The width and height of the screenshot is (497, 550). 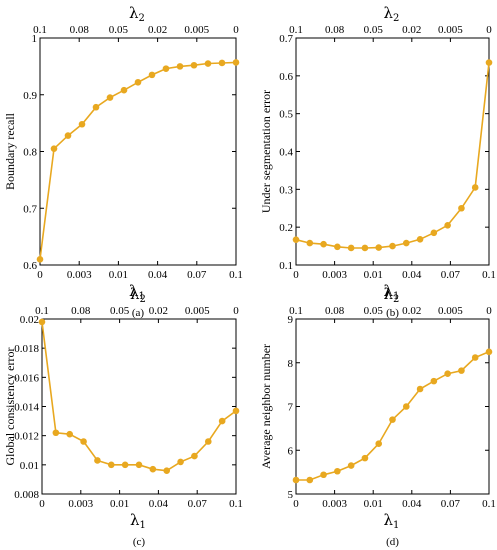 What do you see at coordinates (291, 364) in the screenshot?
I see `y-tick-label: 8` at bounding box center [291, 364].